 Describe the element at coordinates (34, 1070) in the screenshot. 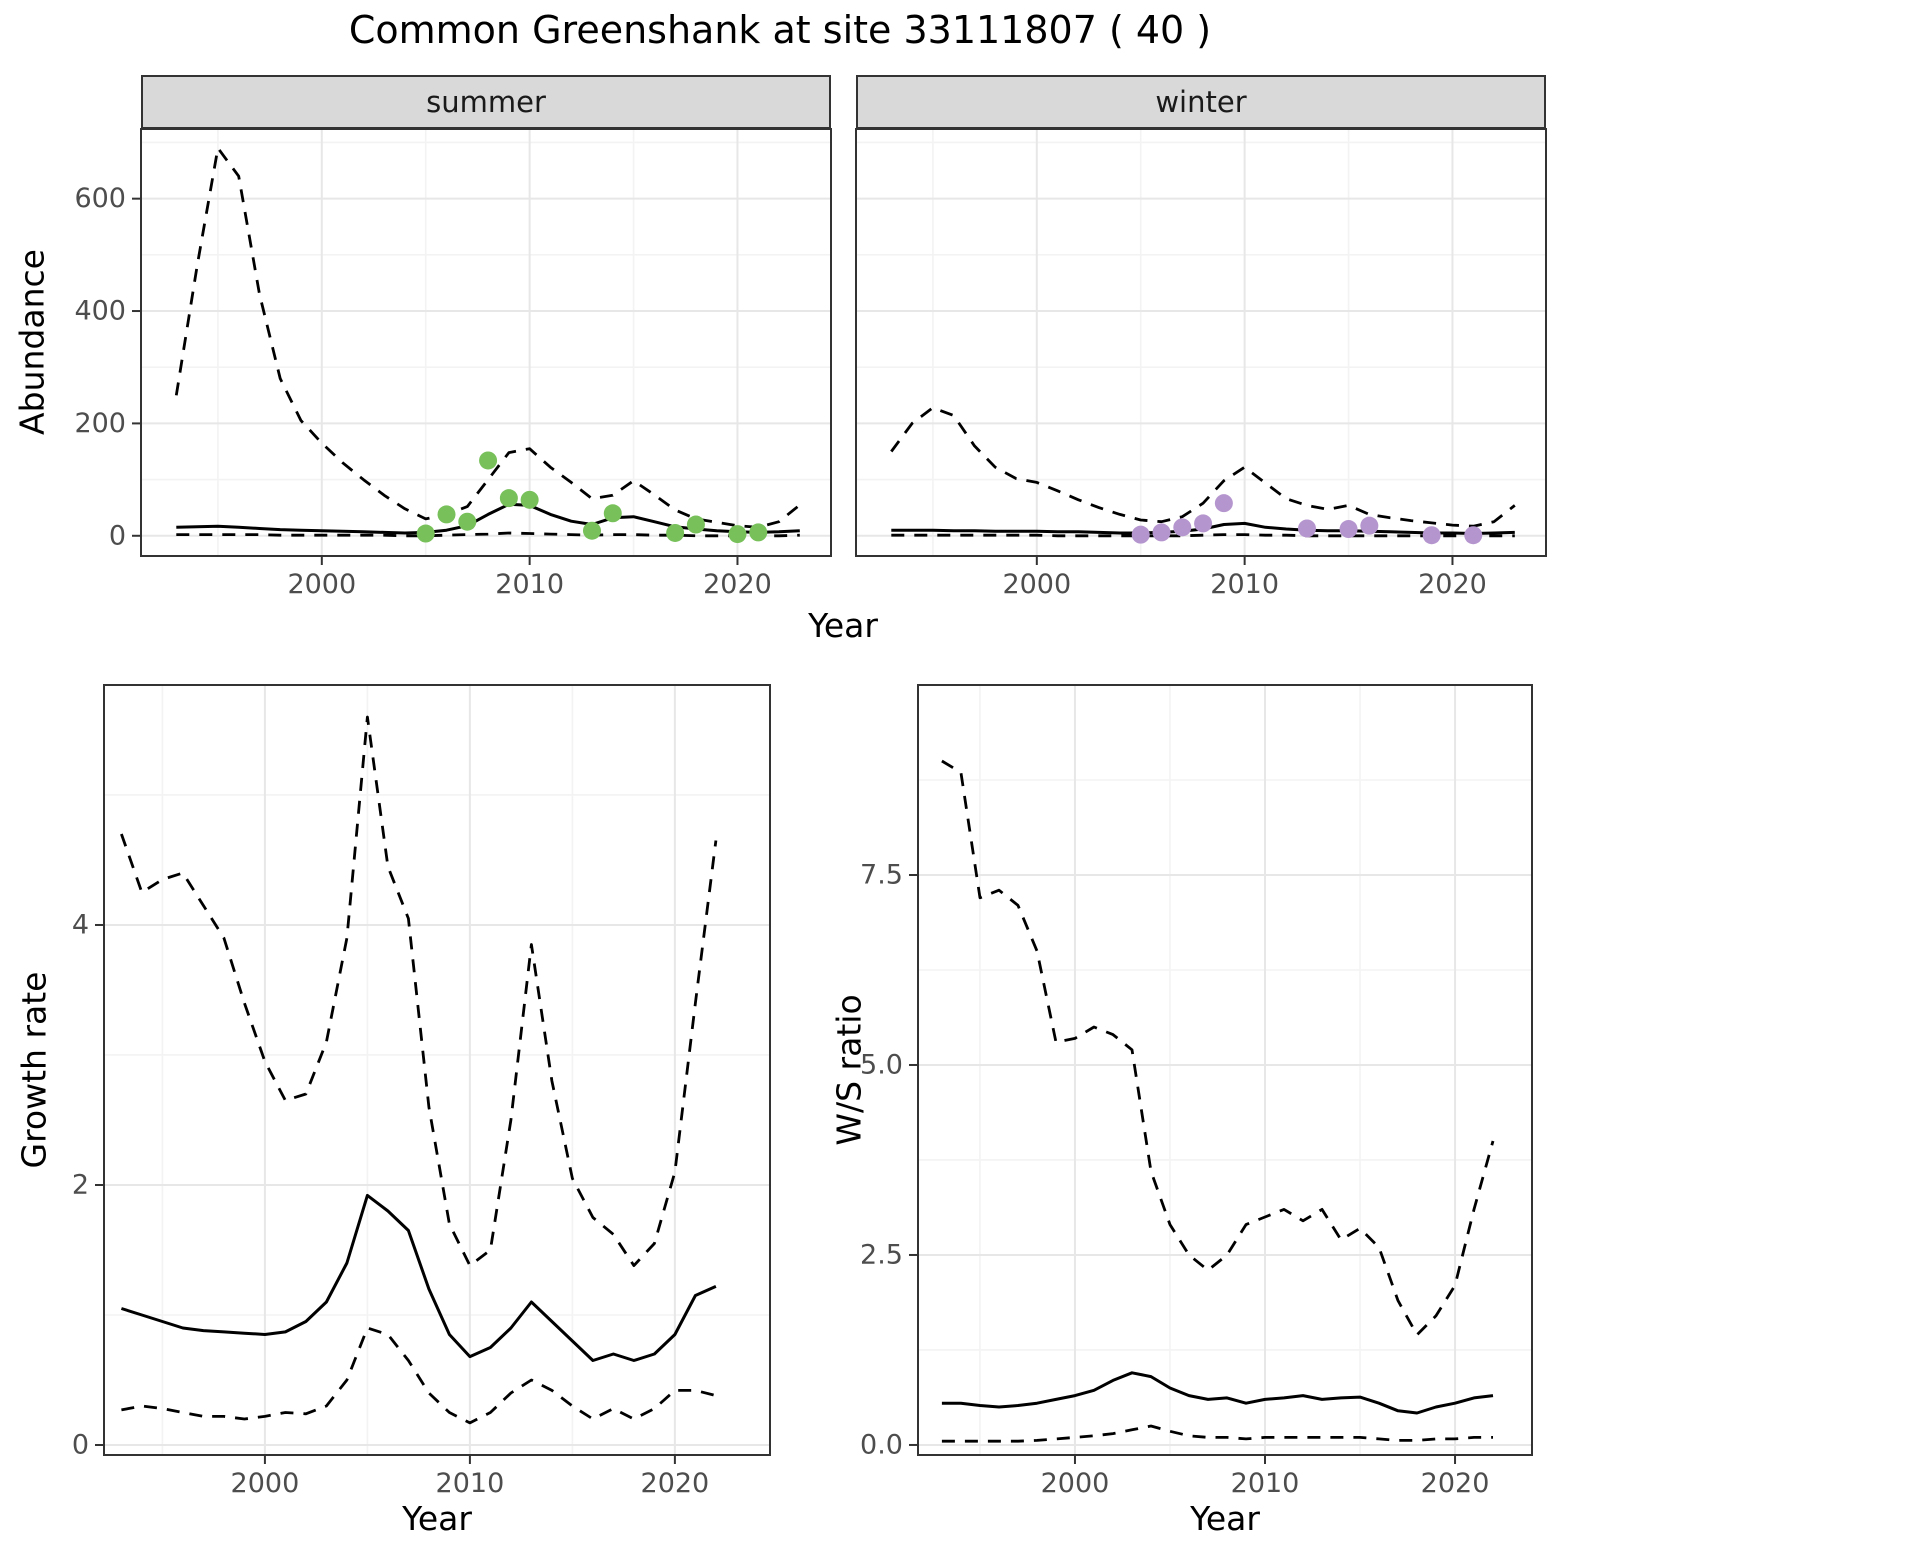

I see `y-axis-title-growth-rate: Growth rate` at that location.